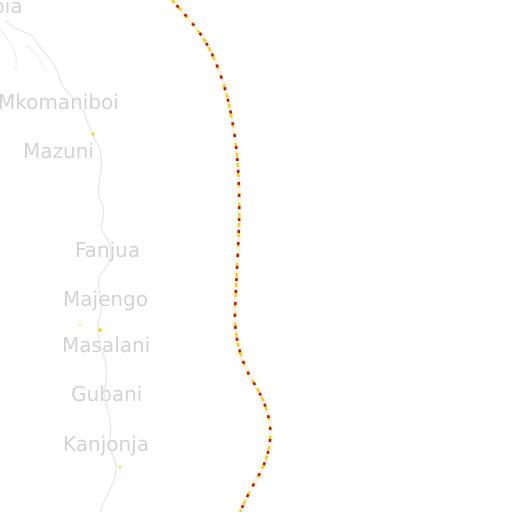 The width and height of the screenshot is (512, 512). I want to click on place-label-fanjua: Fanjua, so click(108, 250).